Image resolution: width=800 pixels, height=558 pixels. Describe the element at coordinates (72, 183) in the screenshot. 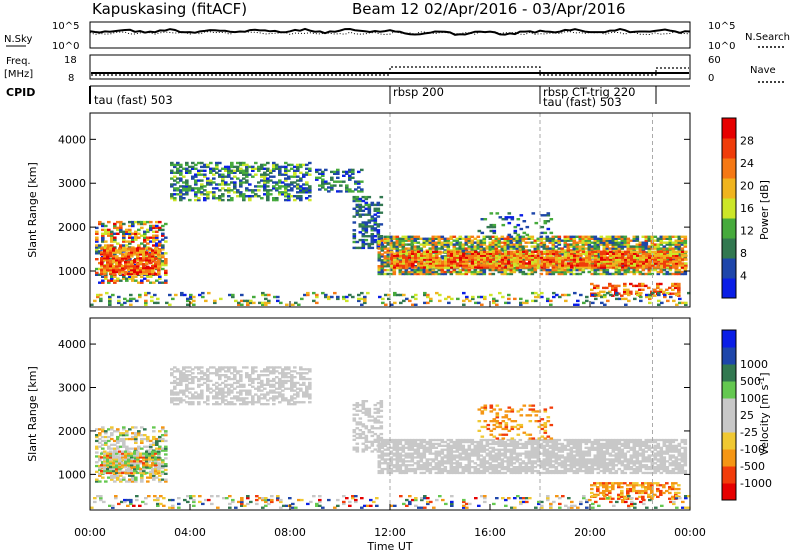

I see `y-tick-label: 3000` at that location.